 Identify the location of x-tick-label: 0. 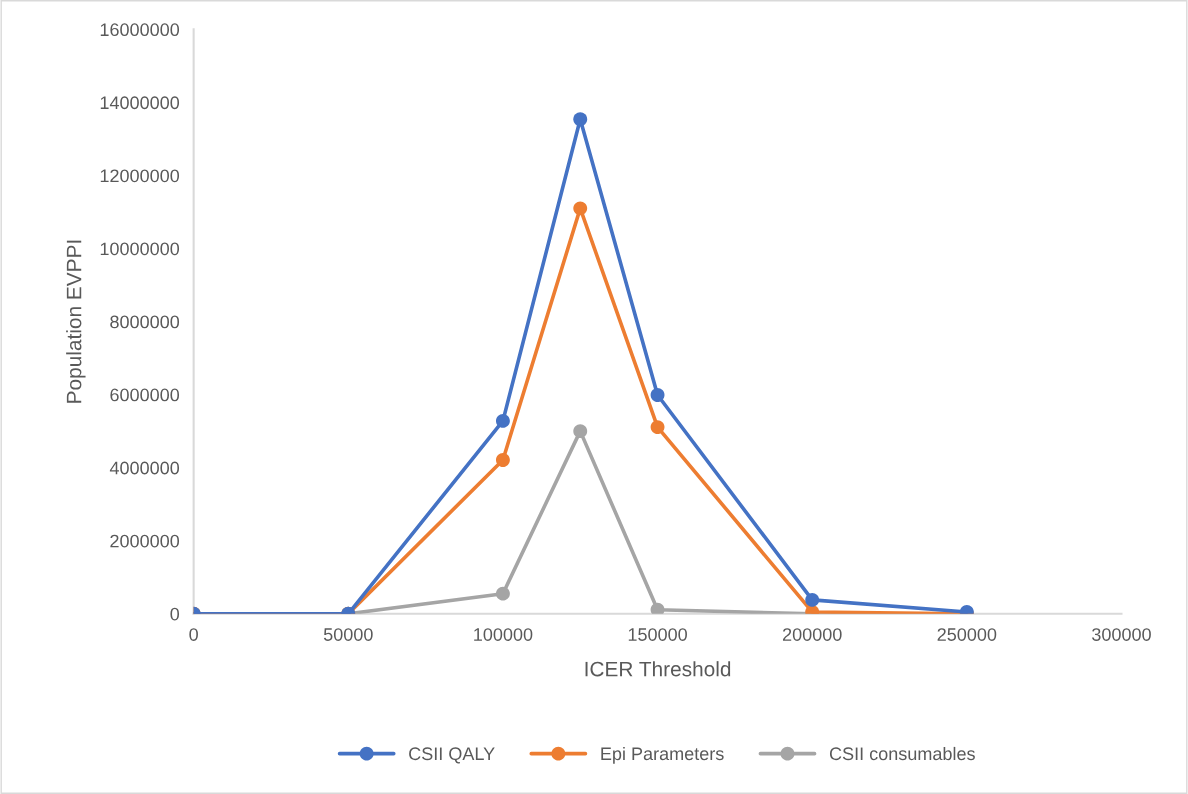
(193, 634).